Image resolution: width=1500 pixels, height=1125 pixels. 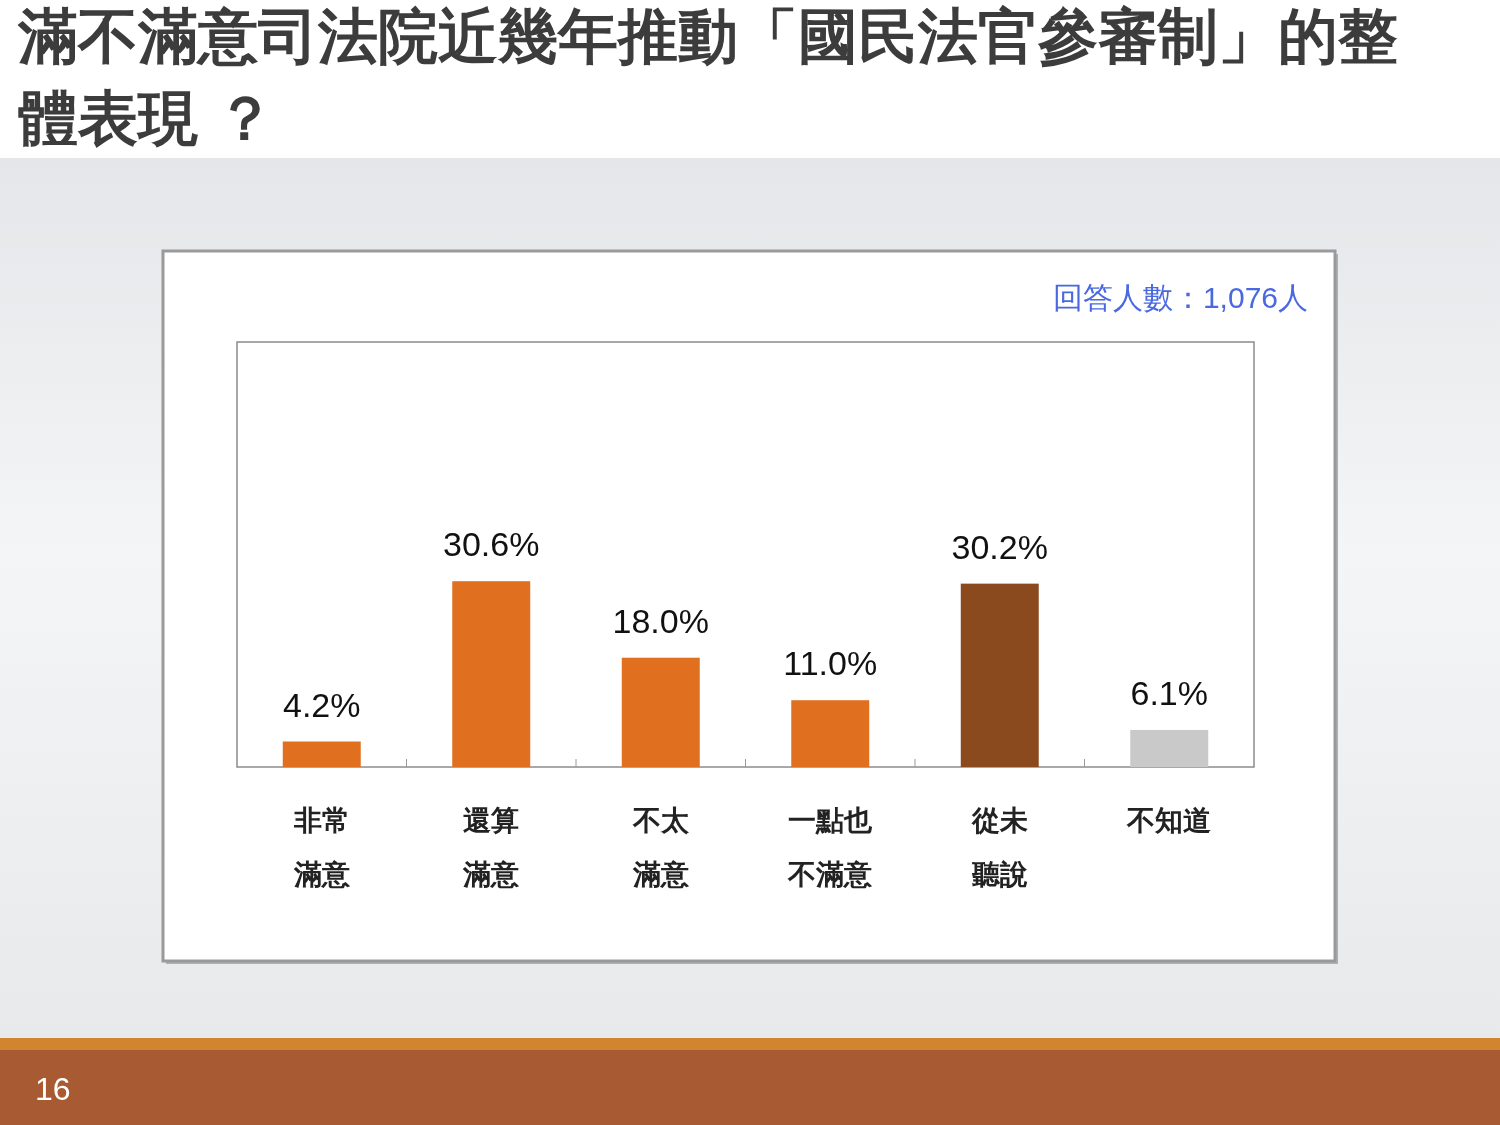 What do you see at coordinates (708, 78) in the screenshot?
I see `chart-title: 滿不滿意司法院近幾年推動「國民法官參審制」的整體表現 ？` at bounding box center [708, 78].